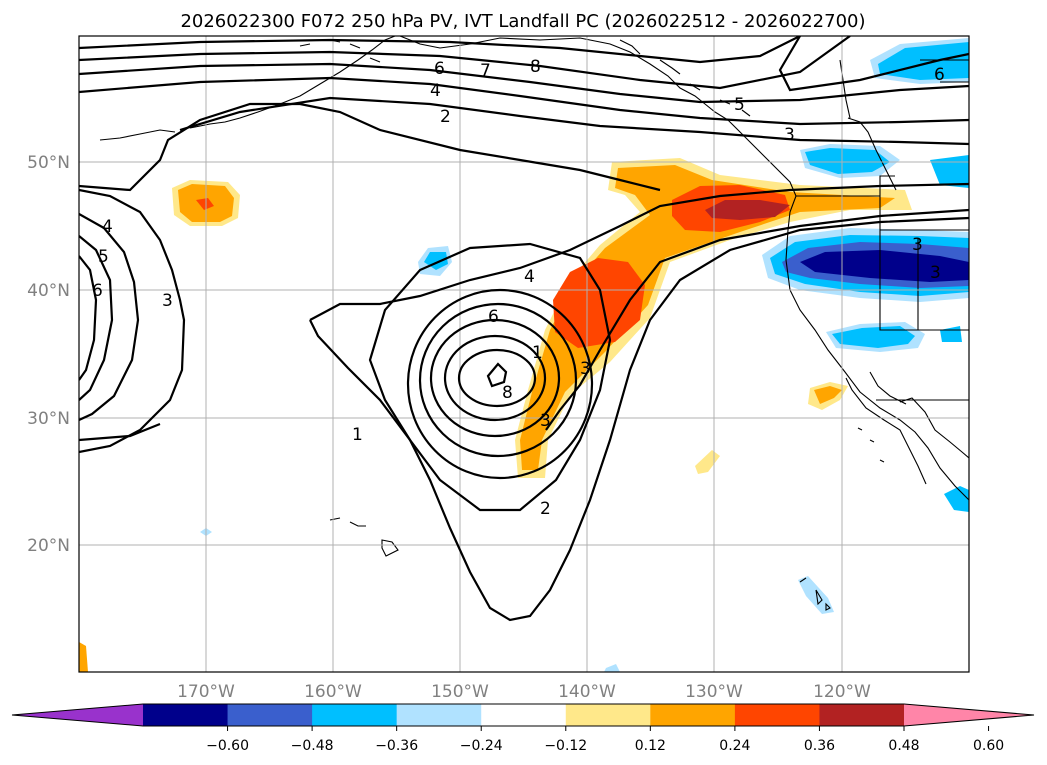  I want to click on colorbar-tick-label: 0.60, so click(988, 746).